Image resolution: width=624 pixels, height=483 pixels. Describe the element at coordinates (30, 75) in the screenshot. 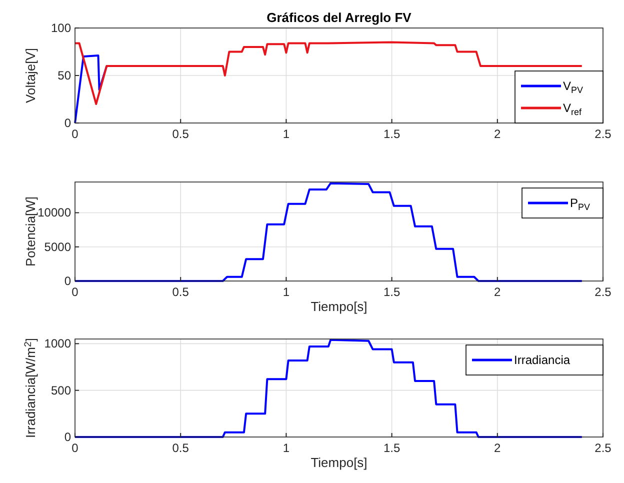

I see `y-axis-title: Voltaje[V]` at that location.